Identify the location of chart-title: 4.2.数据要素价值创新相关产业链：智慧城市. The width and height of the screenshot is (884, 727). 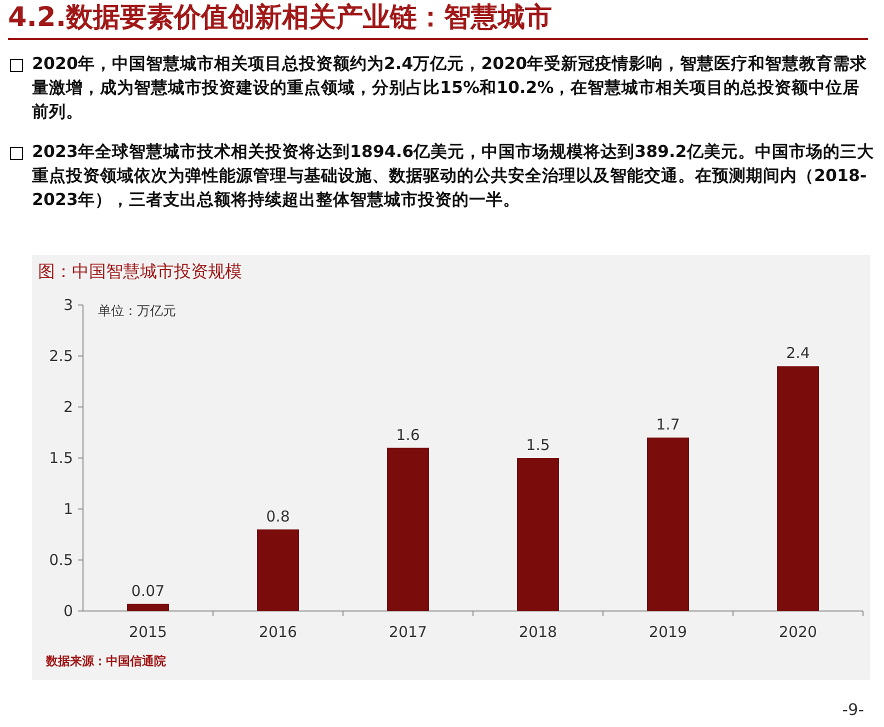
(438, 20).